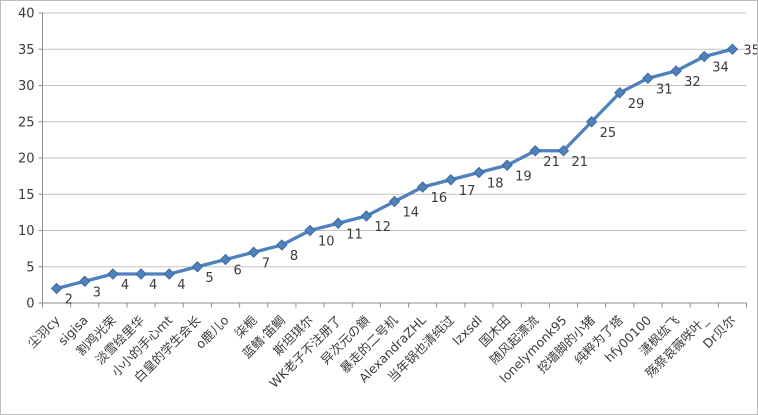 This screenshot has width=758, height=415. I want to click on x-category-label: 尘羽cy, so click(43, 331).